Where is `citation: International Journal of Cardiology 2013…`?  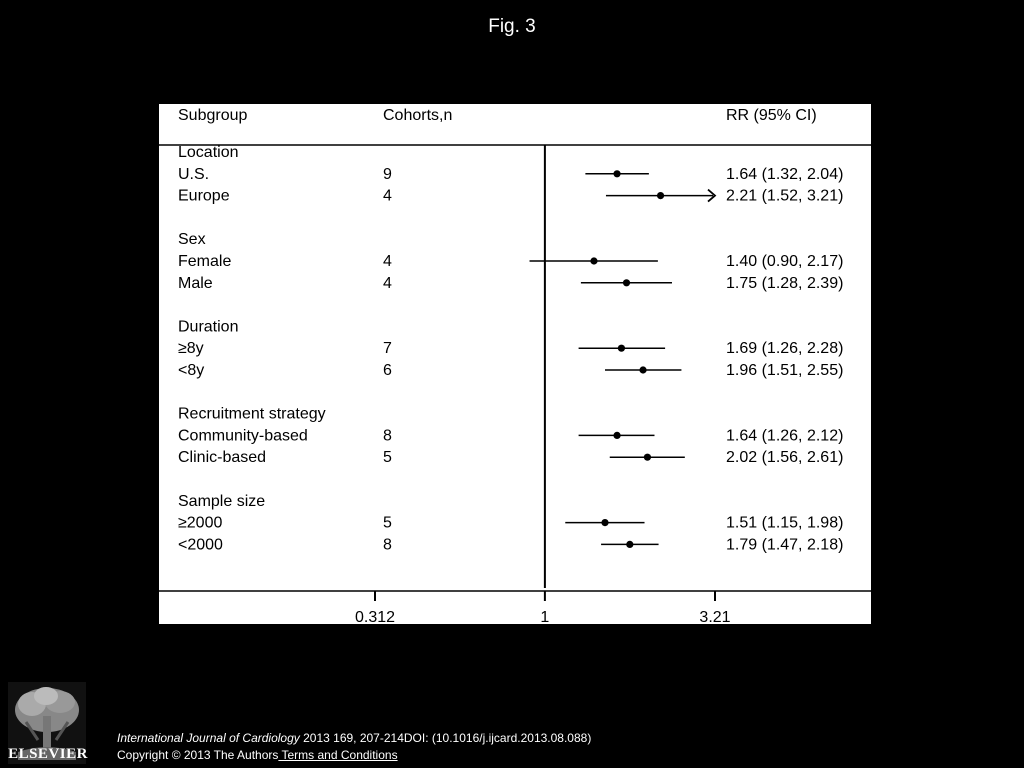
citation: International Journal of Cardiology 2013… is located at coordinates (354, 738).